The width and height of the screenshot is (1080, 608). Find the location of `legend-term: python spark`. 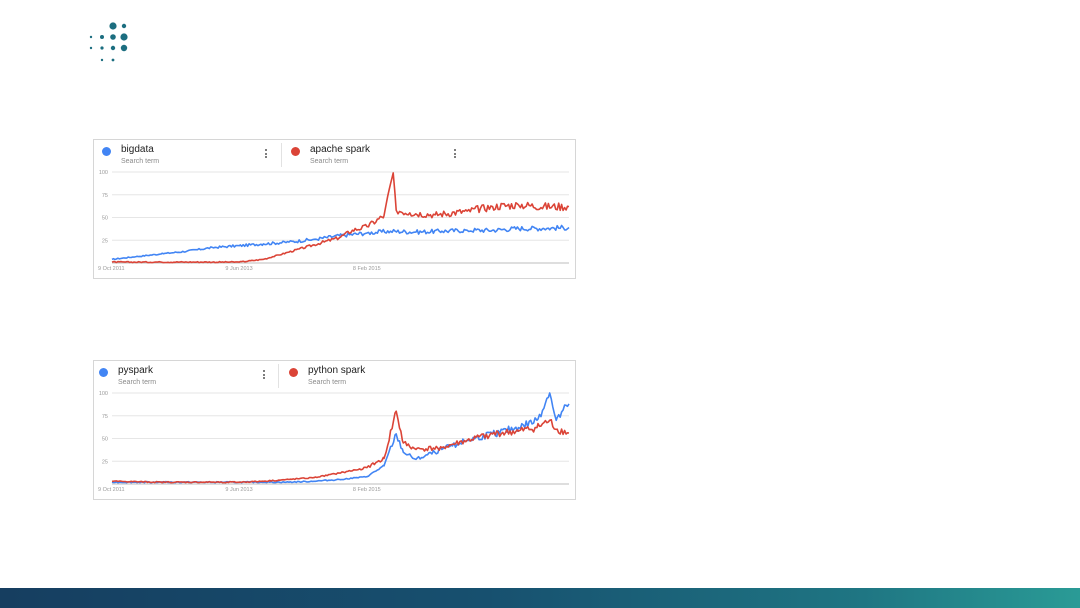

legend-term: python spark is located at coordinates (337, 370).